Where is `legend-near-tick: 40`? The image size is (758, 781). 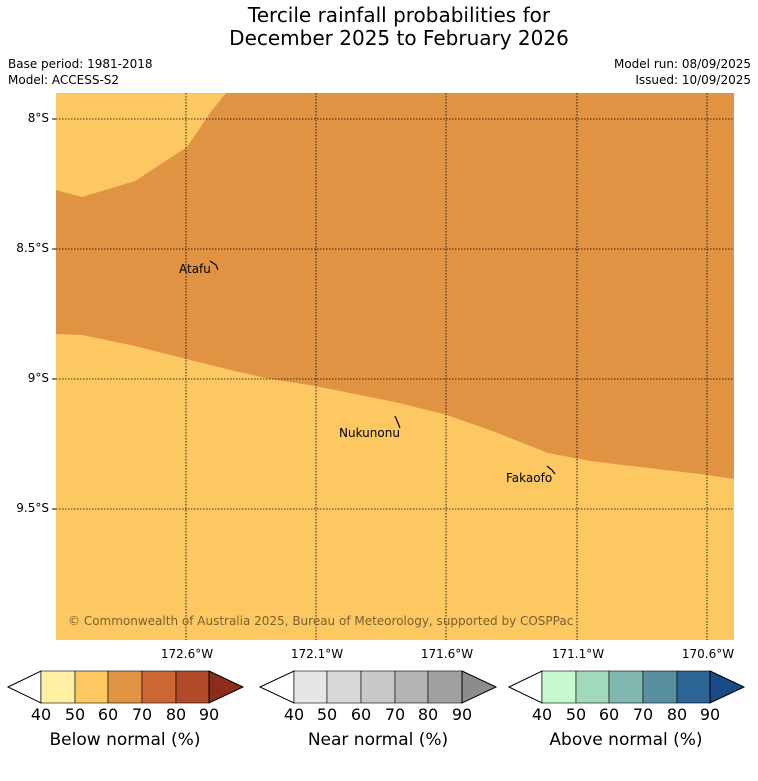 legend-near-tick: 40 is located at coordinates (294, 714).